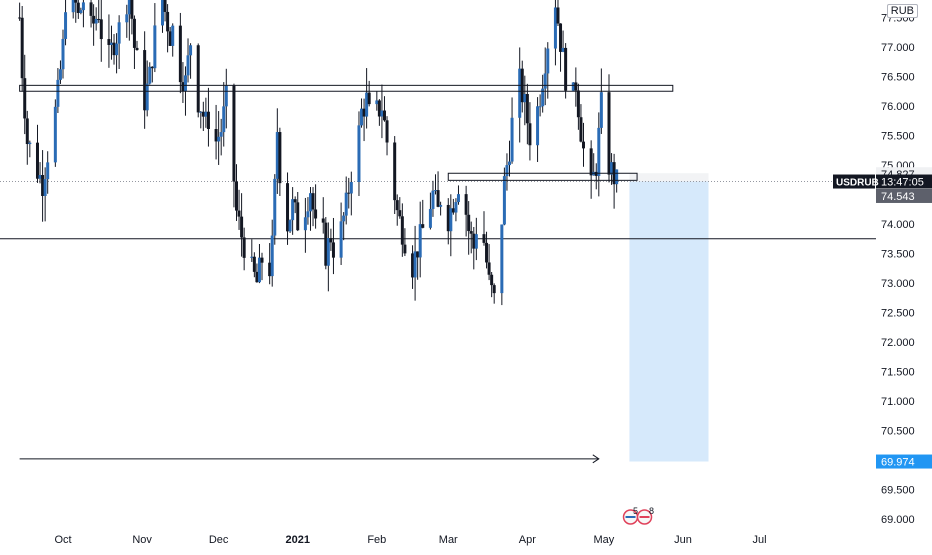 This screenshot has height=555, width=932. I want to click on price-label-bg, so click(904, 195).